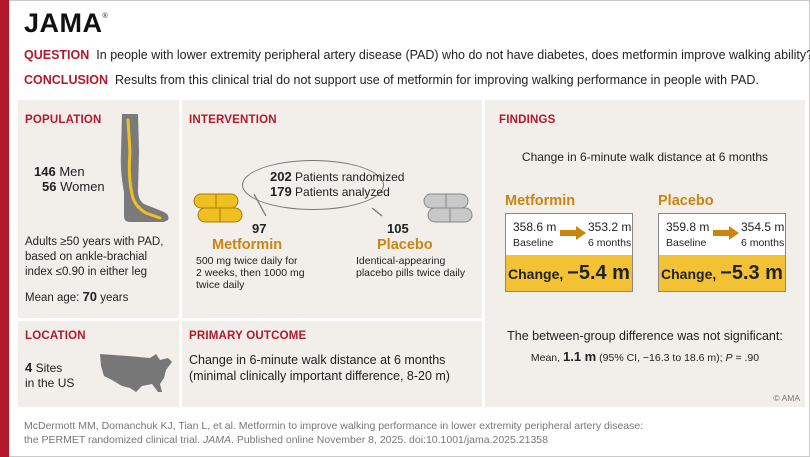  I want to click on women-count: 56, so click(49, 186).